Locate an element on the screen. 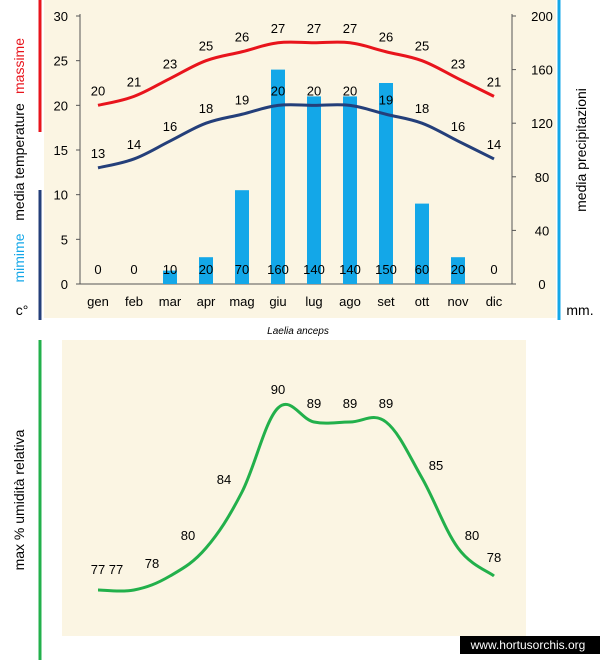 The width and height of the screenshot is (600, 660). precip-data-label: 70 is located at coordinates (242, 269).